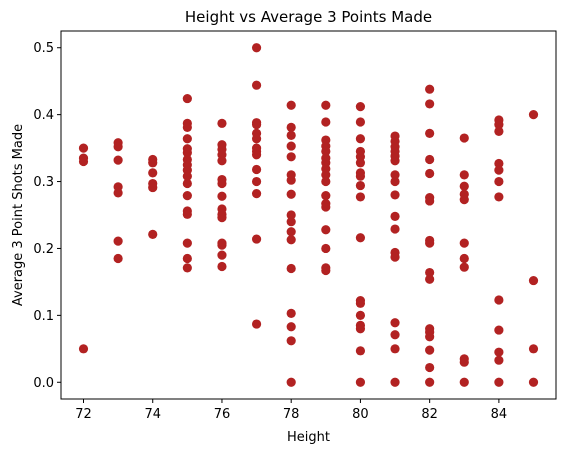  What do you see at coordinates (43, 316) in the screenshot?
I see `y-tick-label: 0.1` at bounding box center [43, 316].